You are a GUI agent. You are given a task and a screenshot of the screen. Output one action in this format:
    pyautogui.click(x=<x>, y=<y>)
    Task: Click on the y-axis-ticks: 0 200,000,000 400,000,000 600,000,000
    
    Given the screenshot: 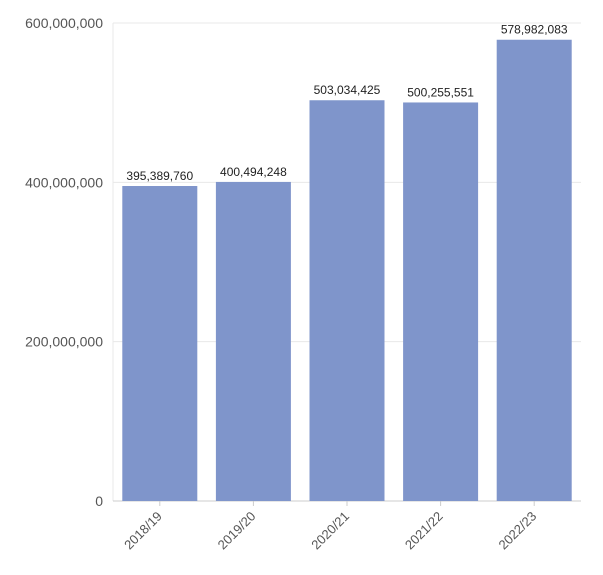 What is the action you would take?
    pyautogui.click(x=64, y=262)
    